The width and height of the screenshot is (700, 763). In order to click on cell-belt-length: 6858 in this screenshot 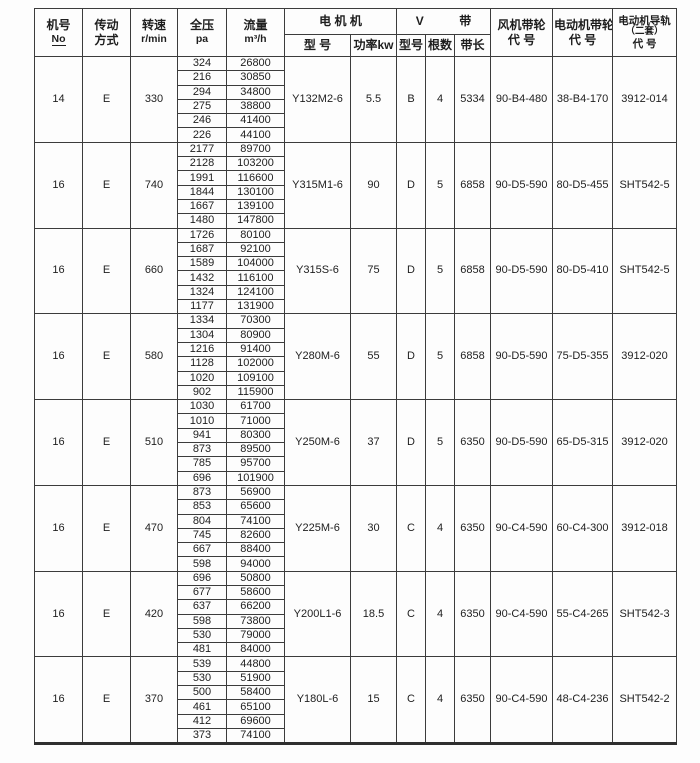, I will do `click(473, 271)`.